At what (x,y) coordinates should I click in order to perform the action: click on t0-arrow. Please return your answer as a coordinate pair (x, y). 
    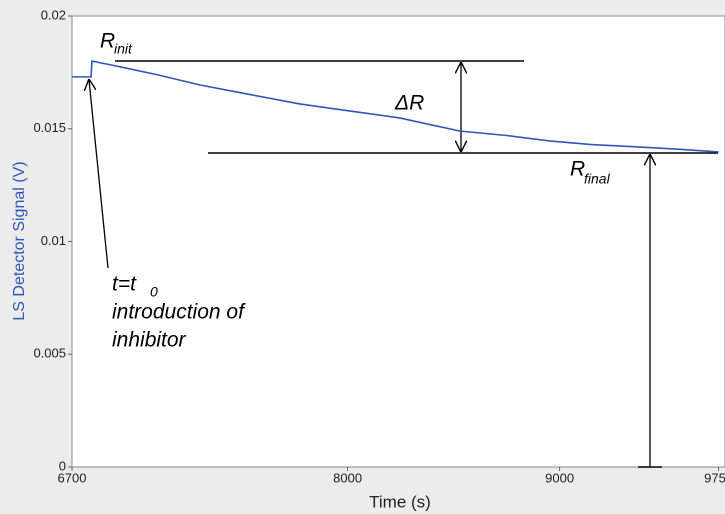
    Looking at the image, I should click on (99, 174).